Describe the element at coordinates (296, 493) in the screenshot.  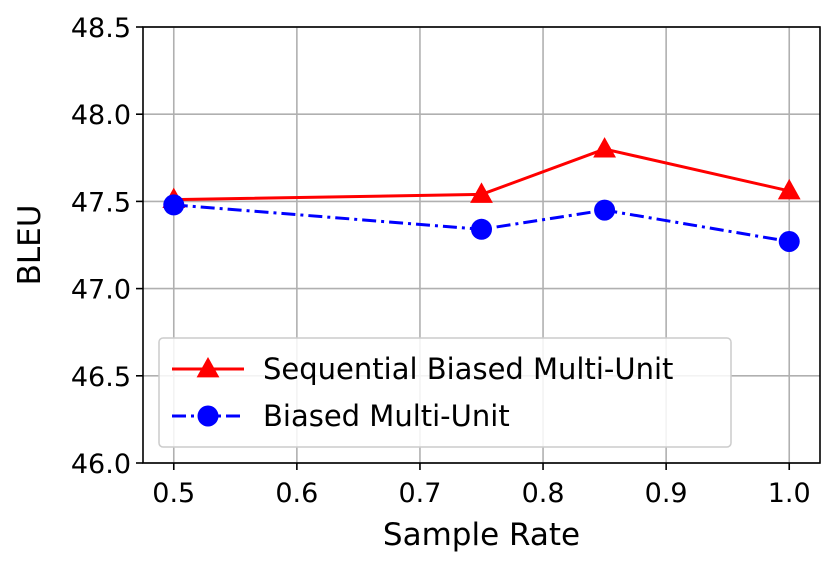
I see `x-tick-label: 0.6` at that location.